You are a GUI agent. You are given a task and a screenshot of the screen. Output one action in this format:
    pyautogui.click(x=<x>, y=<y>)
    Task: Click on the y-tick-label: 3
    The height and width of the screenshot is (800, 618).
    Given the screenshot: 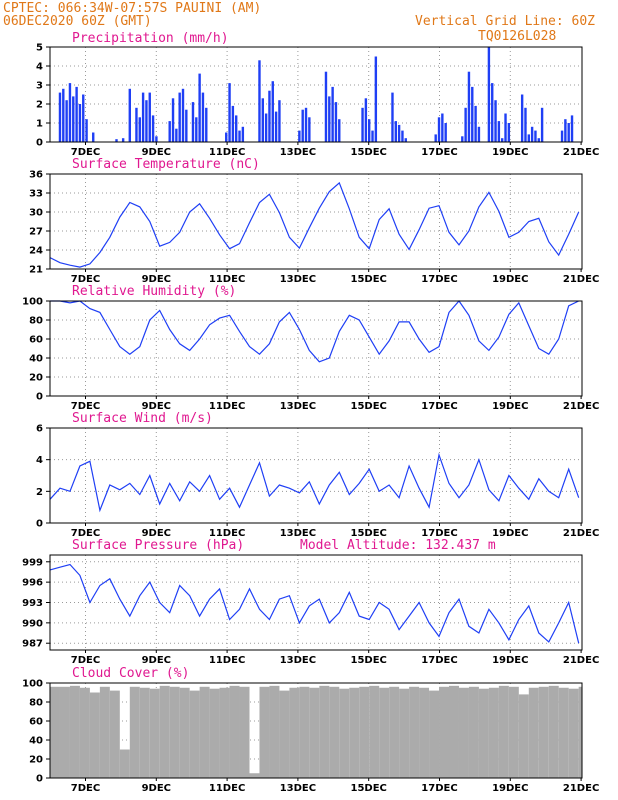 What is the action you would take?
    pyautogui.click(x=39, y=86)
    